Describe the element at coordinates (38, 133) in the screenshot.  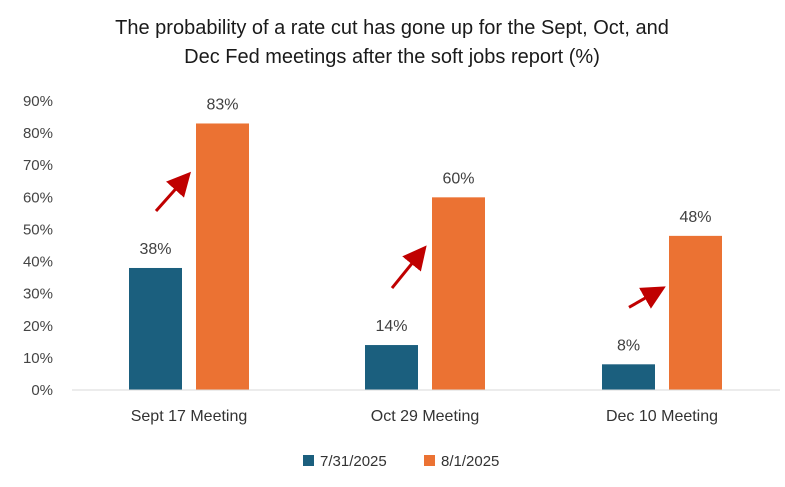
I see `y-tick-label: 80%` at that location.